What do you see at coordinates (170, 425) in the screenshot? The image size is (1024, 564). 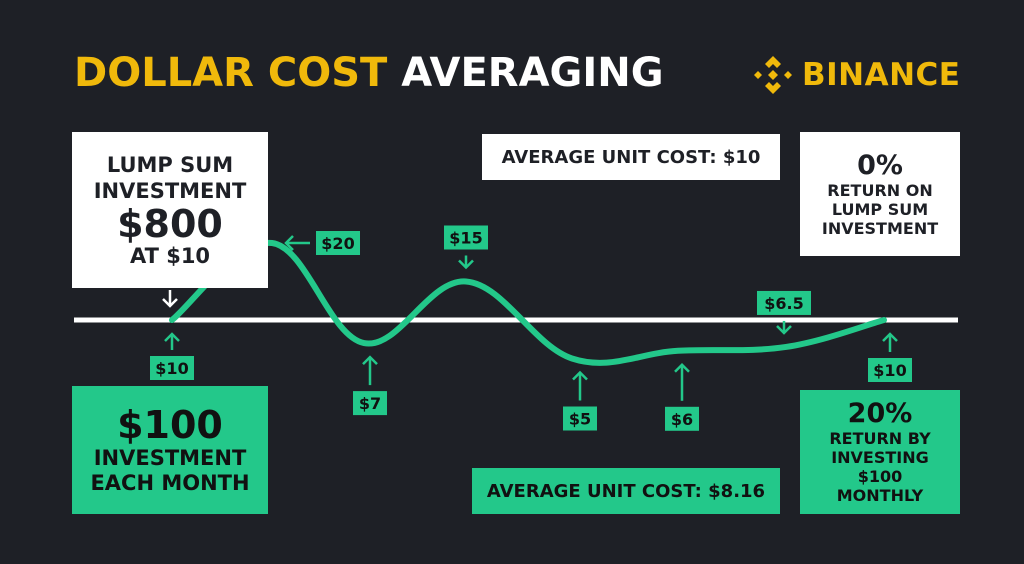 I see `monthly-amount: $100` at bounding box center [170, 425].